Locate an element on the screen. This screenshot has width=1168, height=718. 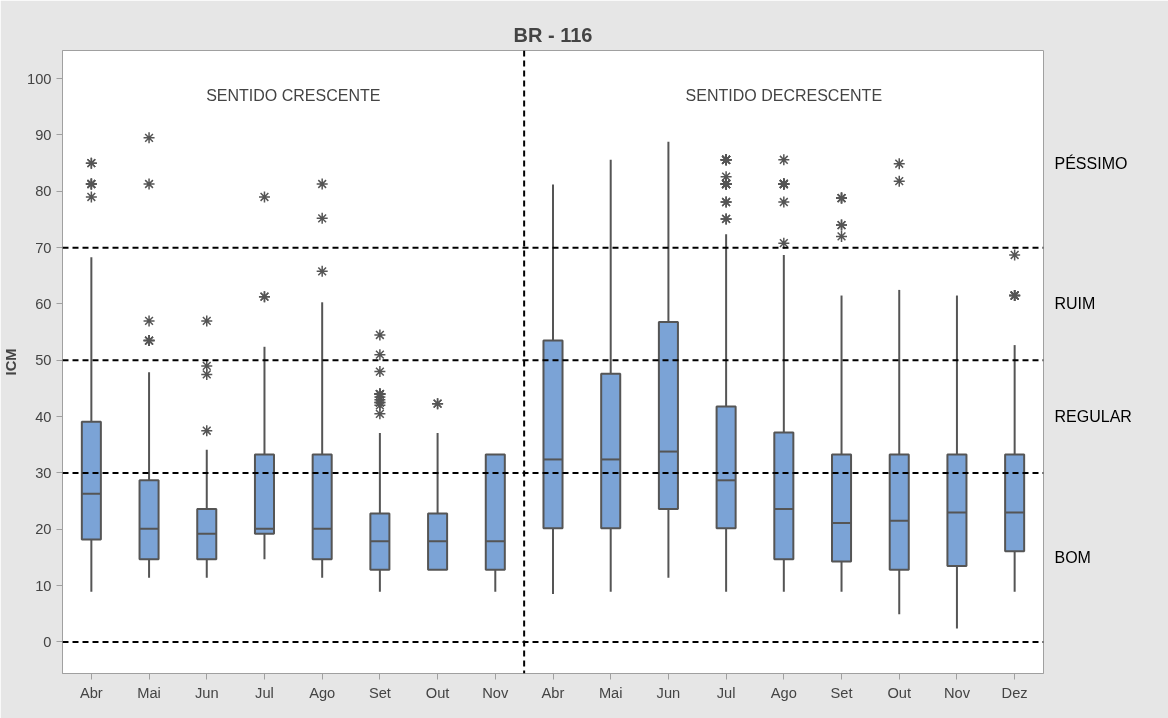
text: PÉSSIMO is located at coordinates (1091, 162).